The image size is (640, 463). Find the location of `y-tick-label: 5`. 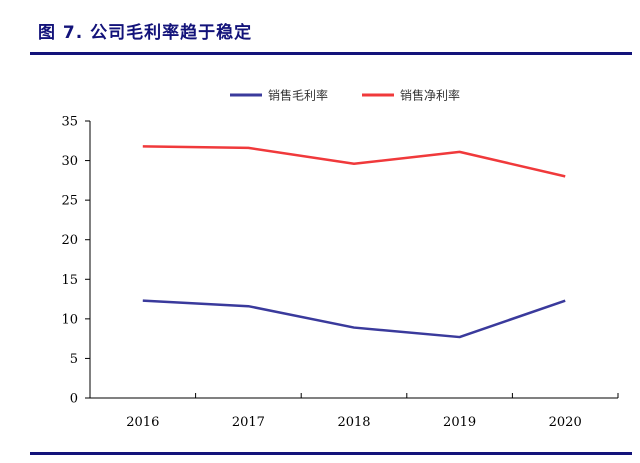

y-tick-label: 5 is located at coordinates (74, 359).